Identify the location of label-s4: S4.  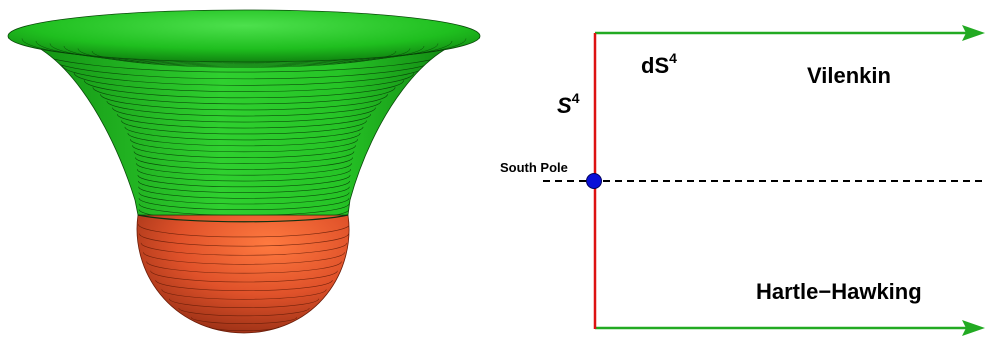
(568, 104).